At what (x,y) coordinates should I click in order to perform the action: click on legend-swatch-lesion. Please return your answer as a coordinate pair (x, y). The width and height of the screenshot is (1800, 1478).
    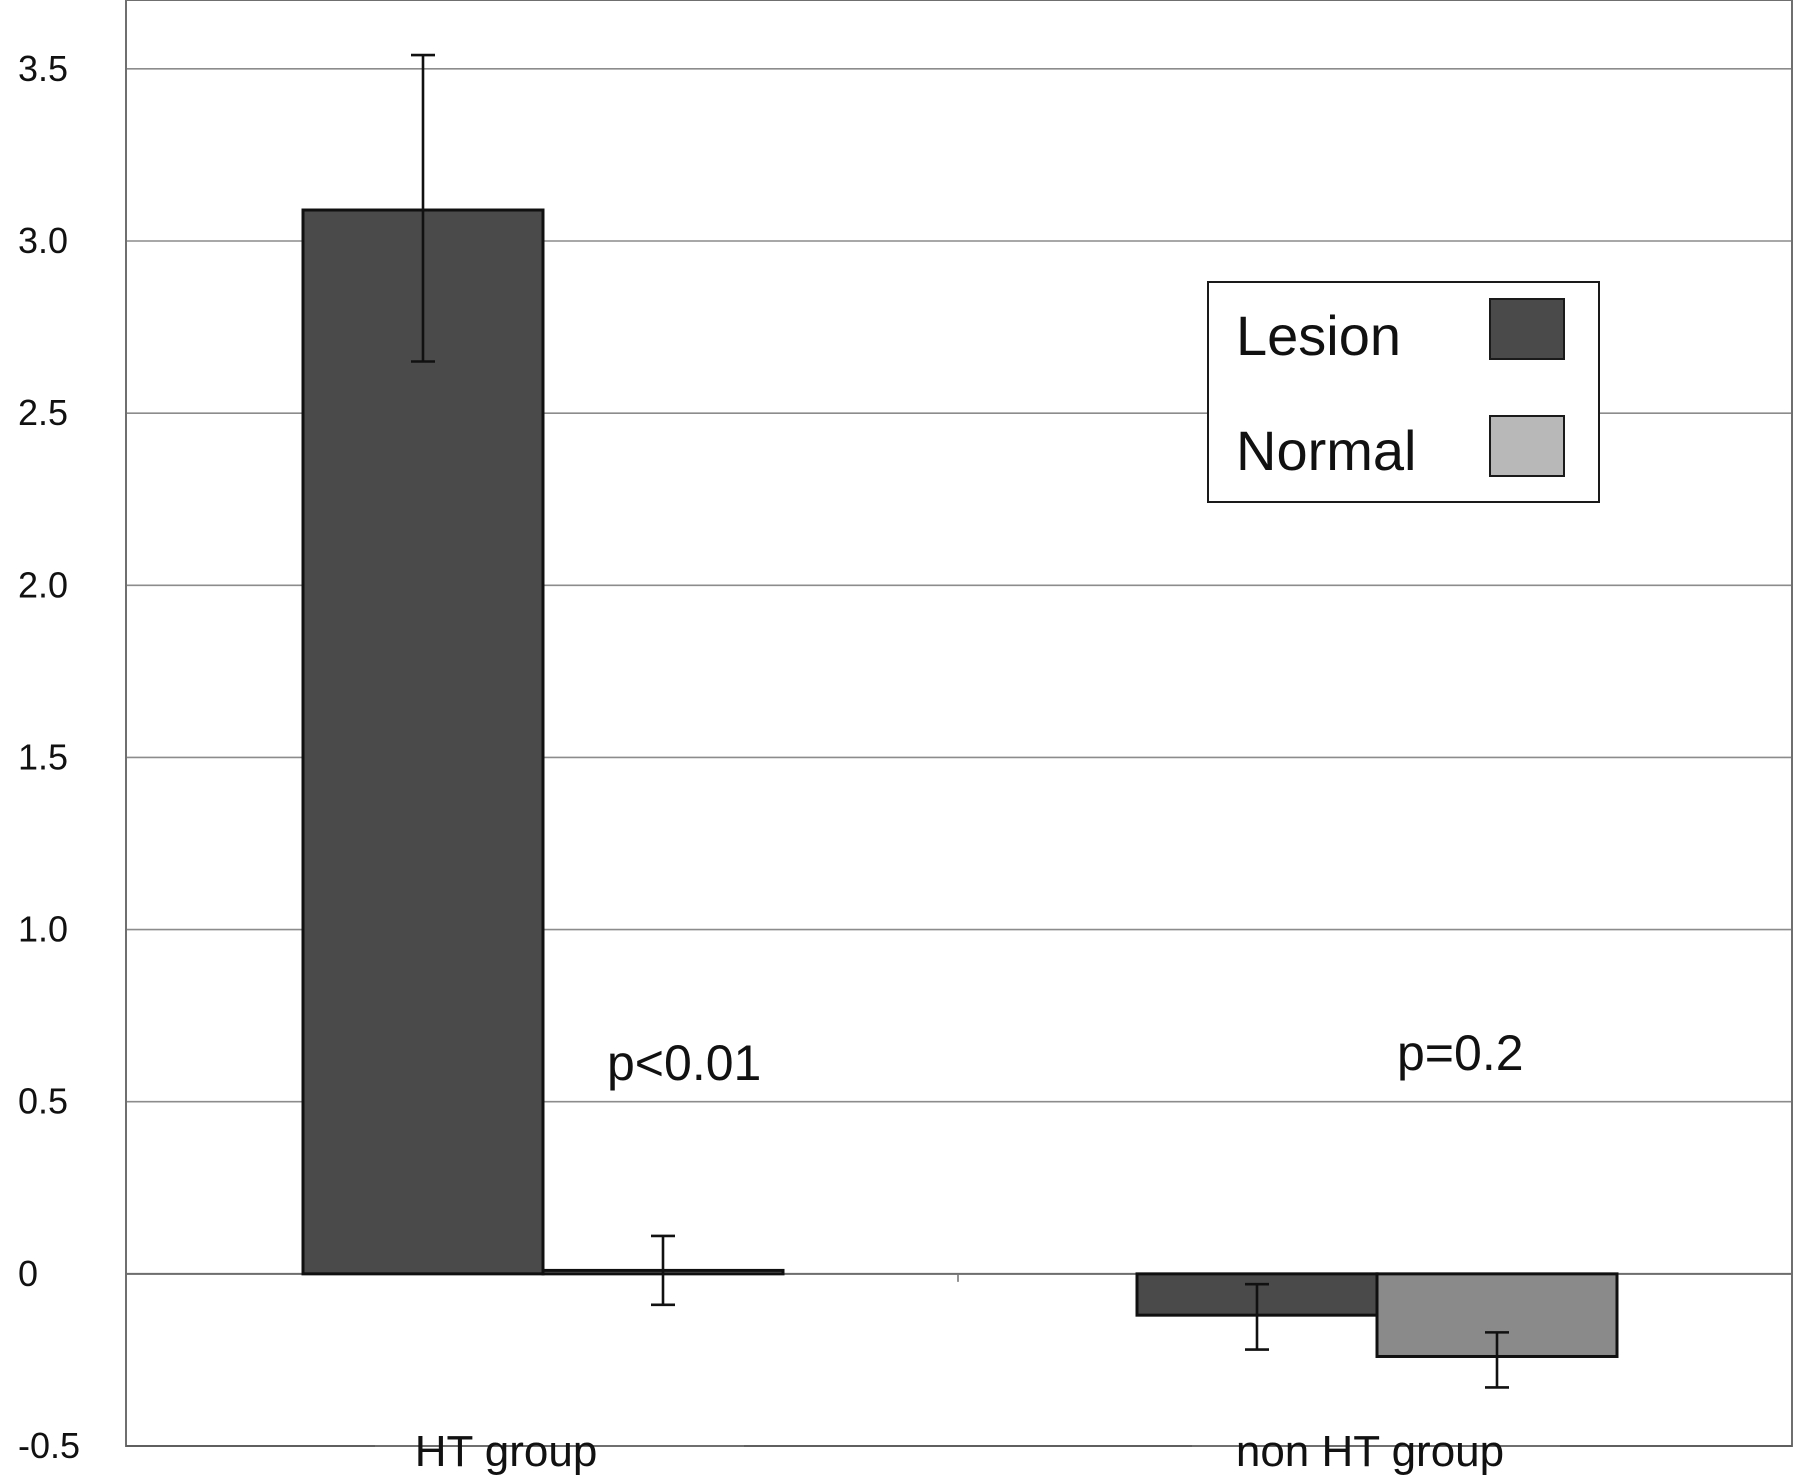
    Looking at the image, I should click on (1527, 329).